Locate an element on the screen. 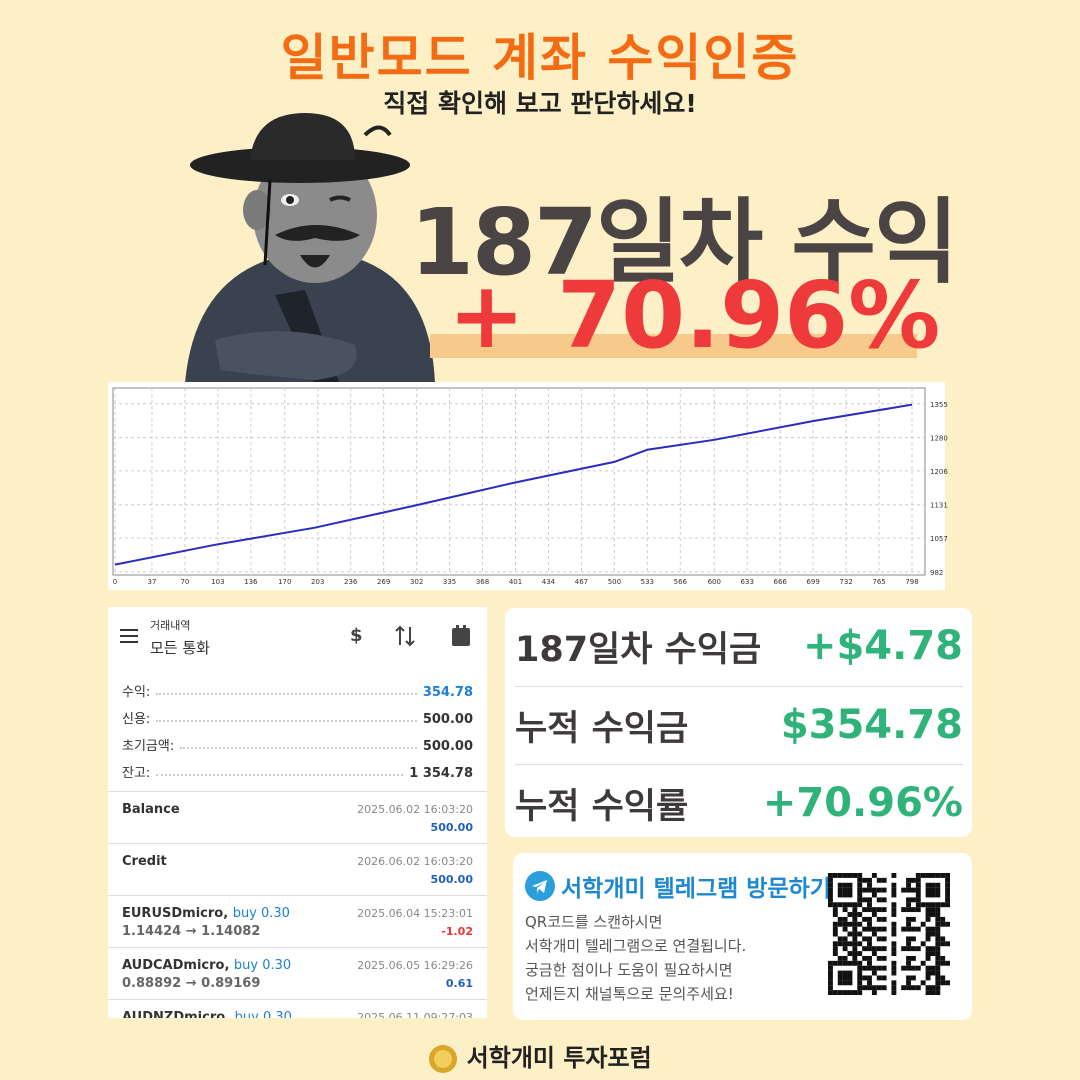 The image size is (1080, 1080). deal-row: AUDNZDmicro, buy 0.30 2025.06.11 09:27:03 is located at coordinates (297, 1008).